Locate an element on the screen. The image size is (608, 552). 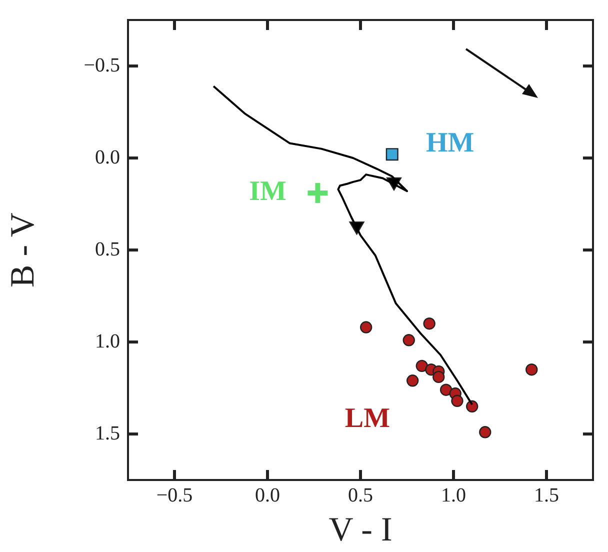
y-tick-label: −0.5 is located at coordinates (102, 65).